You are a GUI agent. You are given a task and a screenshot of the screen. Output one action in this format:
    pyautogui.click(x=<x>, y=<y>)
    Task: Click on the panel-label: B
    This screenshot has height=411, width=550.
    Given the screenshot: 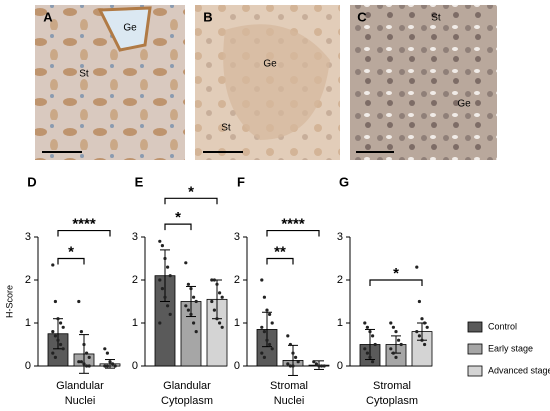 What is the action you would take?
    pyautogui.click(x=207, y=16)
    